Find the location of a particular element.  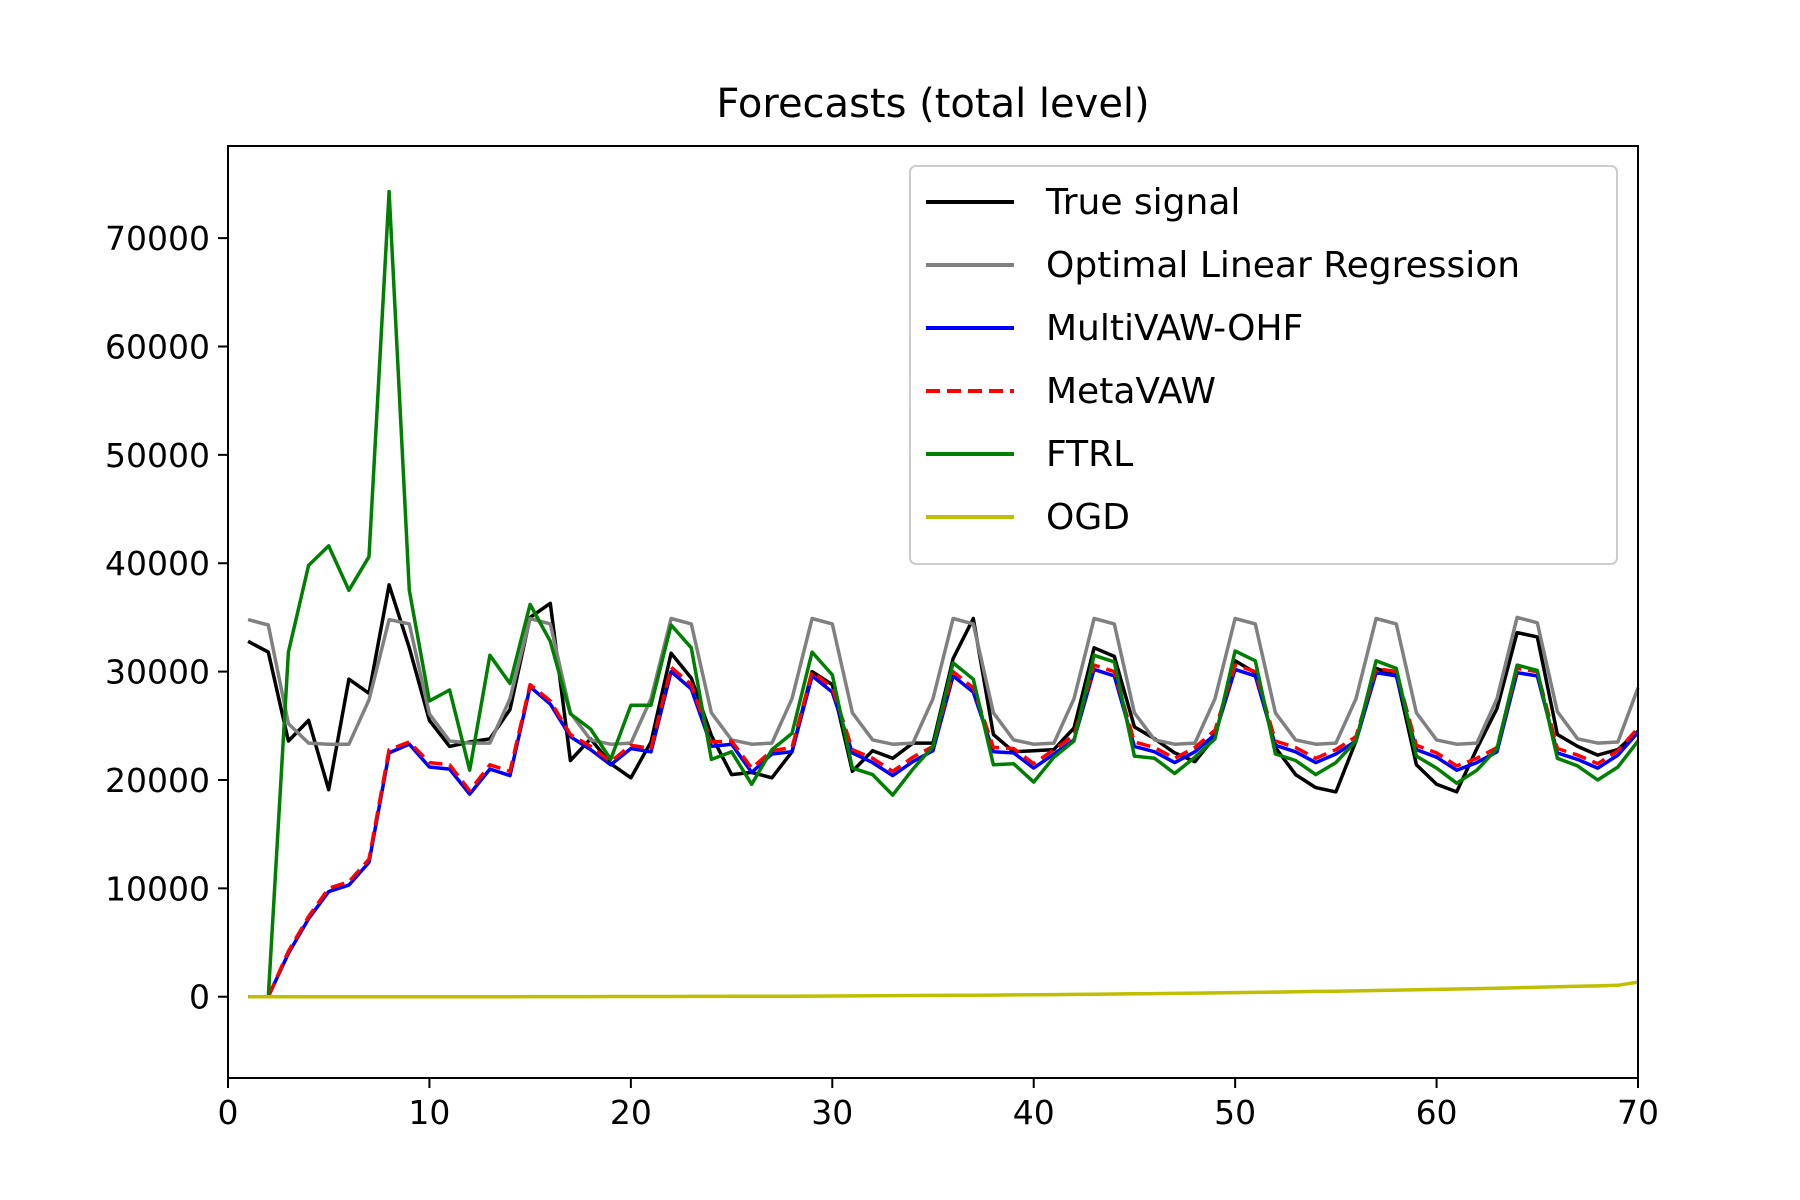

legend-label: FTRL is located at coordinates (1089, 454).